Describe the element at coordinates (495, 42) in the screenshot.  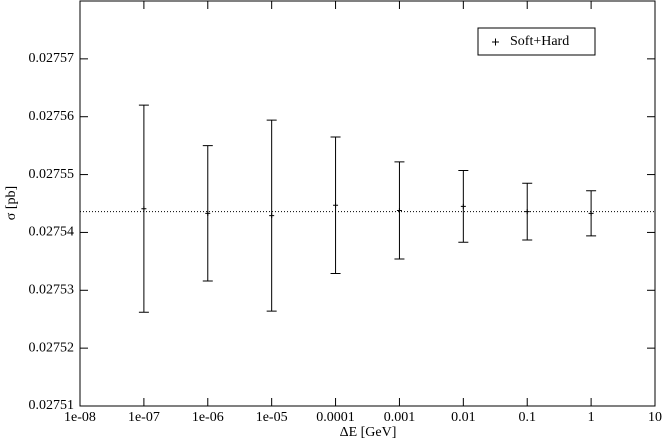
I see `legend-marker` at that location.